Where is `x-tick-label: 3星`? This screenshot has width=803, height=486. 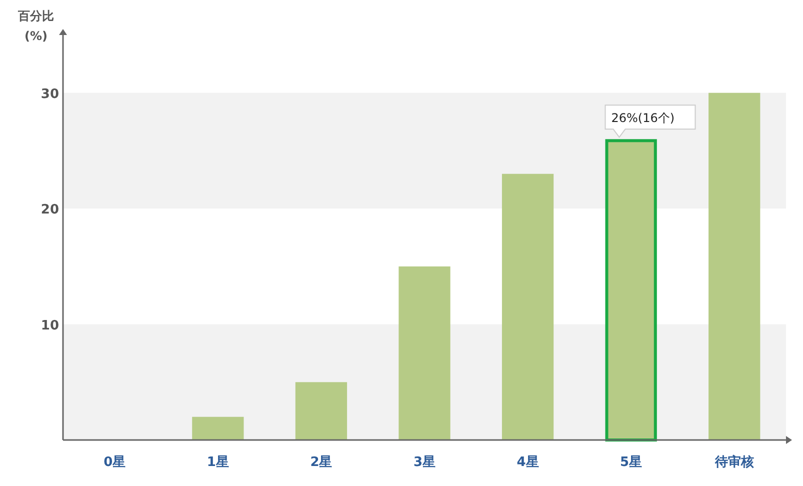
x-tick-label: 3星 is located at coordinates (424, 462).